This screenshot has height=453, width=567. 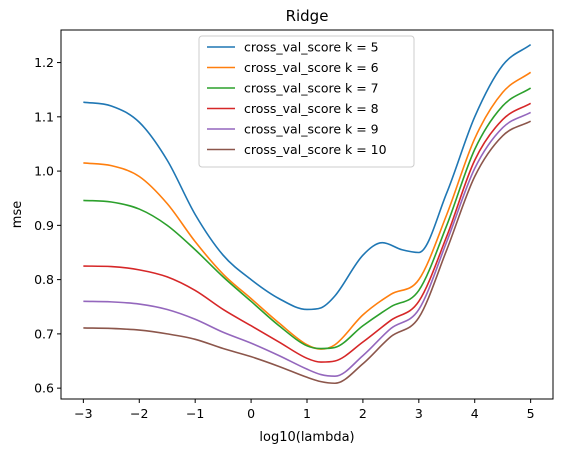 What do you see at coordinates (311, 129) in the screenshot?
I see `legend-label: cross_val_score k = 9` at bounding box center [311, 129].